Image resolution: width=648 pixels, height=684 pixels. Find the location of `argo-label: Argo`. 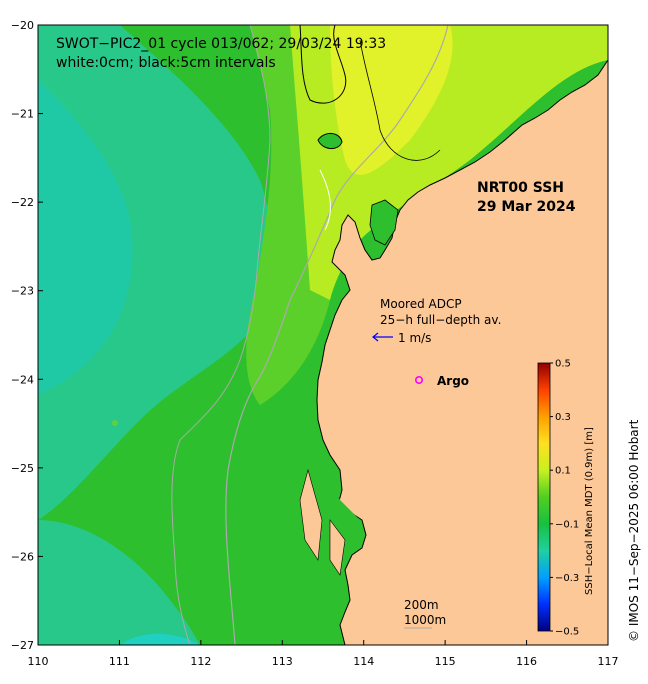

argo-label: Argo is located at coordinates (453, 381).